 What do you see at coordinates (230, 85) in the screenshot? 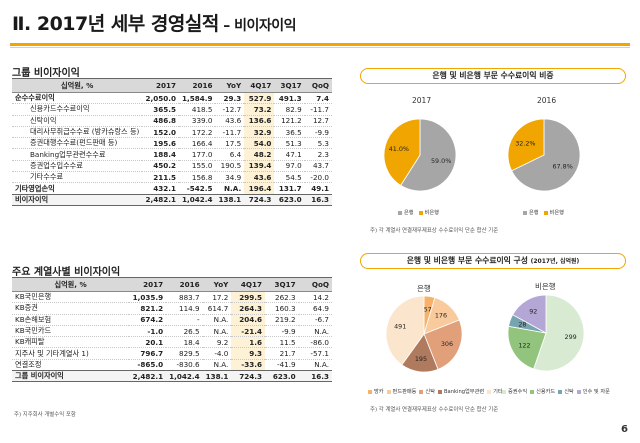
I see `col-header: YoY` at bounding box center [230, 85].